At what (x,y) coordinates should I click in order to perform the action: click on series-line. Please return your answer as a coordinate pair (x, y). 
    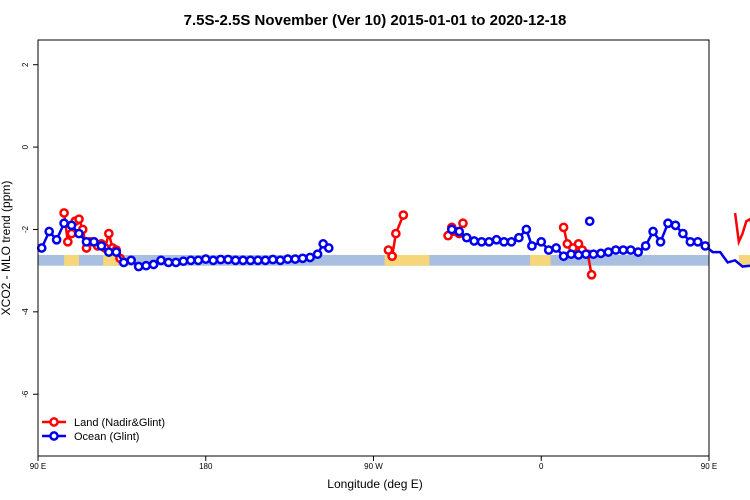
    Looking at the image, I should click on (741, 229).